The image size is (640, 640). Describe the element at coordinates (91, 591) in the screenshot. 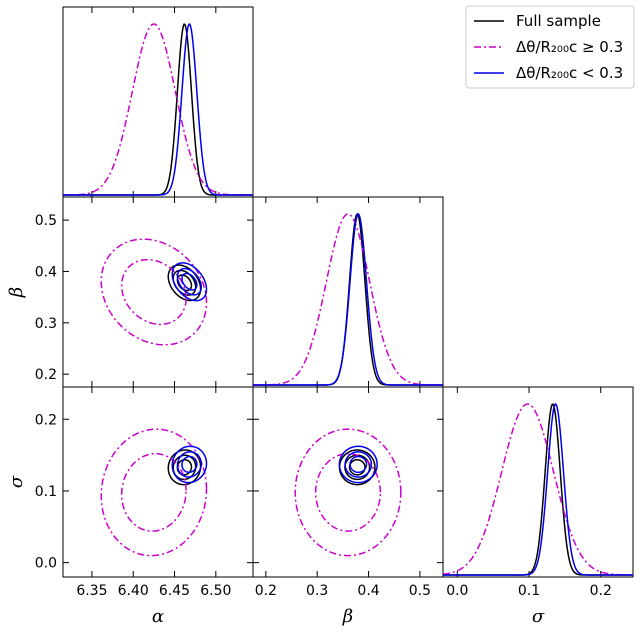

I see `x-tick-label: 6.35` at that location.